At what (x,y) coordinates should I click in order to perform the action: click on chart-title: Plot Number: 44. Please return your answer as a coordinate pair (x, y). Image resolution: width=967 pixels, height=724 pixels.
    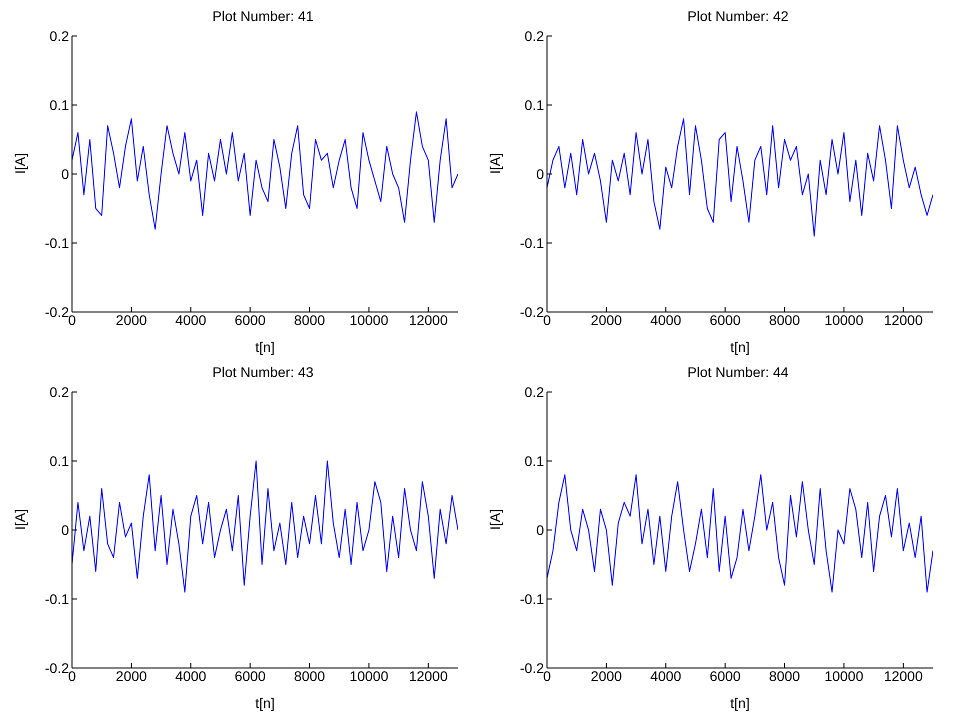
    Looking at the image, I should click on (738, 373).